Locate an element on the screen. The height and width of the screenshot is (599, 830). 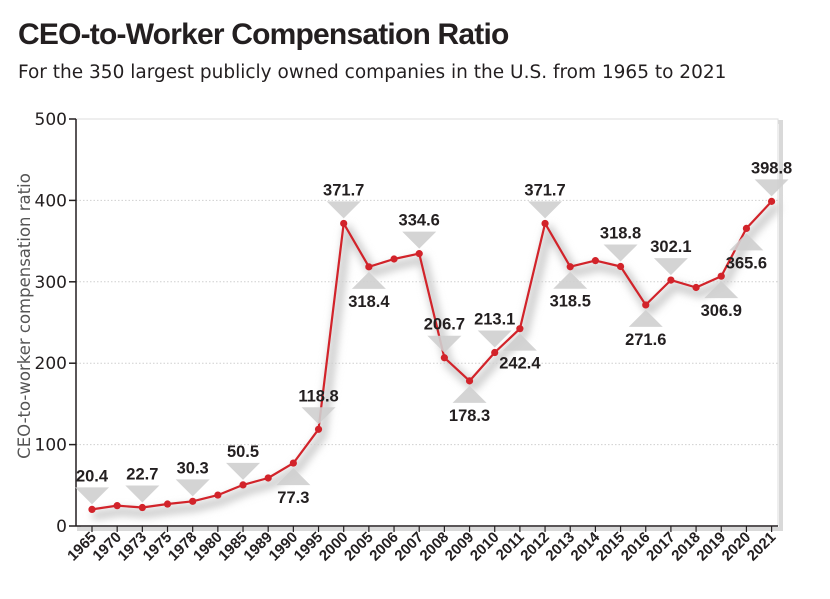
data-label: 365.6 is located at coordinates (746, 263).